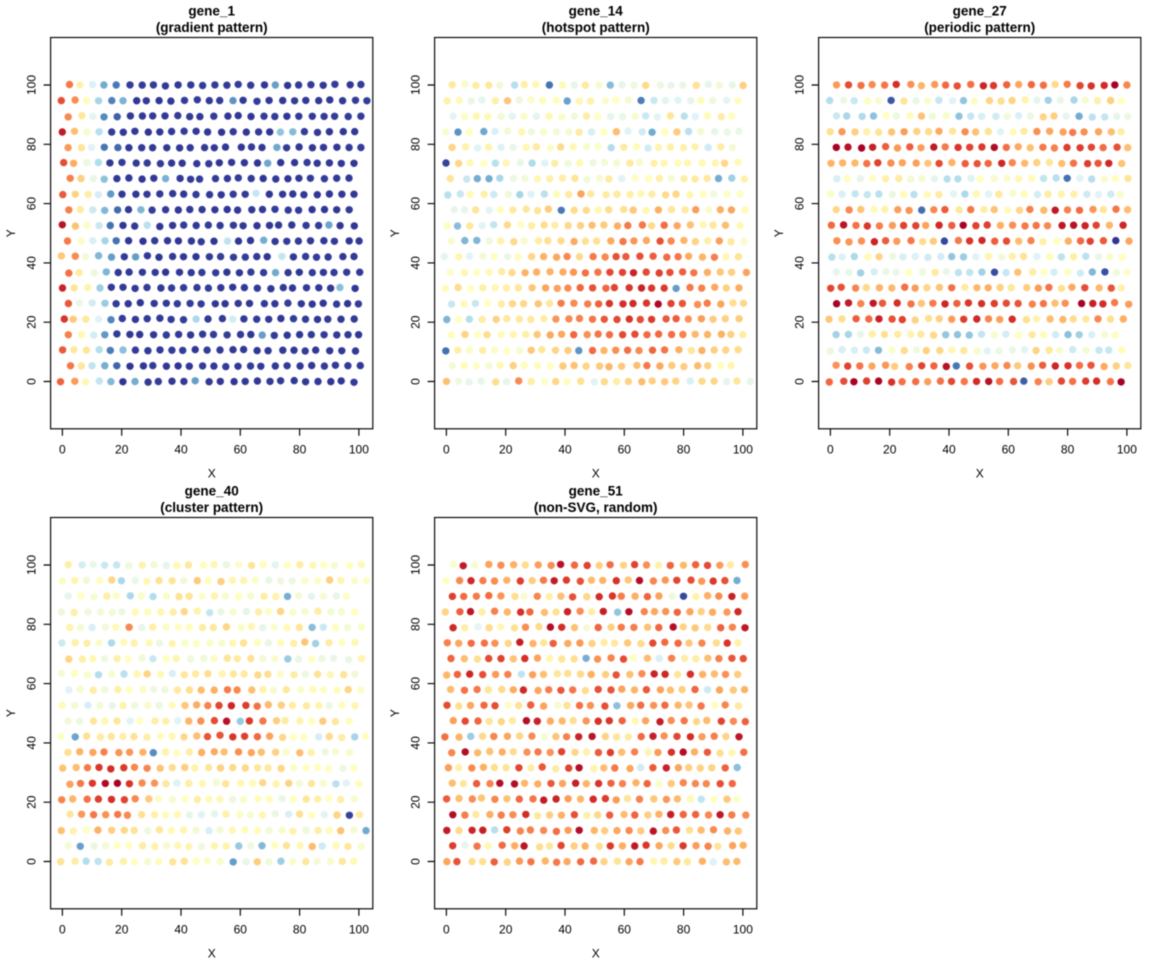 This screenshot has height=965, width=1152. What do you see at coordinates (596, 10) in the screenshot?
I see `svg-text: gene_14` at bounding box center [596, 10].